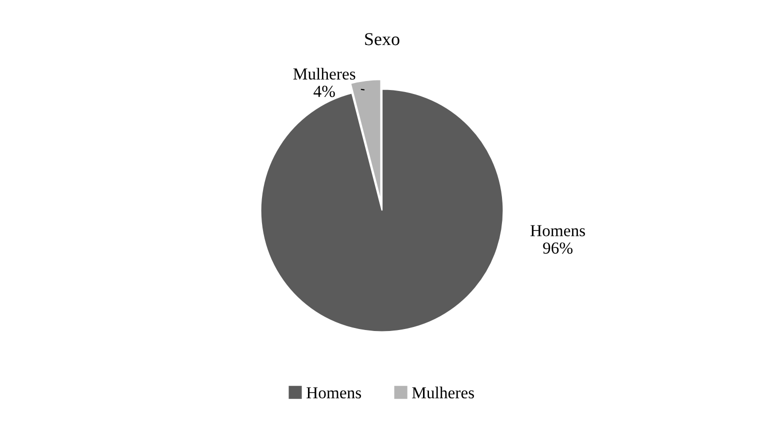 The width and height of the screenshot is (764, 421). Describe the element at coordinates (324, 92) in the screenshot. I see `data-label: 4%` at that location.